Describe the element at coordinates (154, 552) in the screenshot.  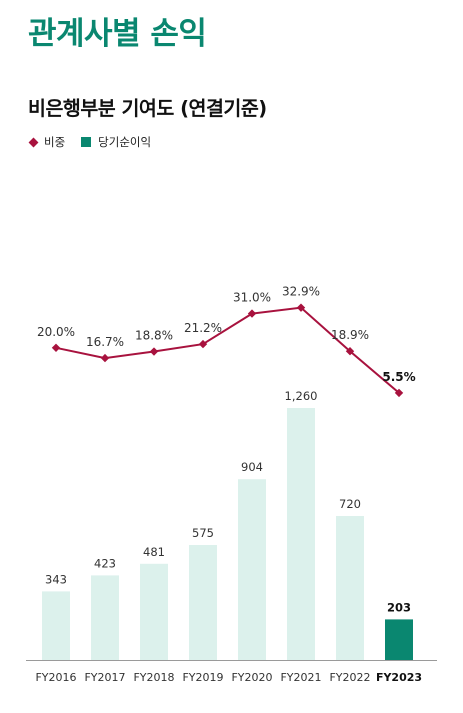
I see `bar-value-label: 481` at that location.